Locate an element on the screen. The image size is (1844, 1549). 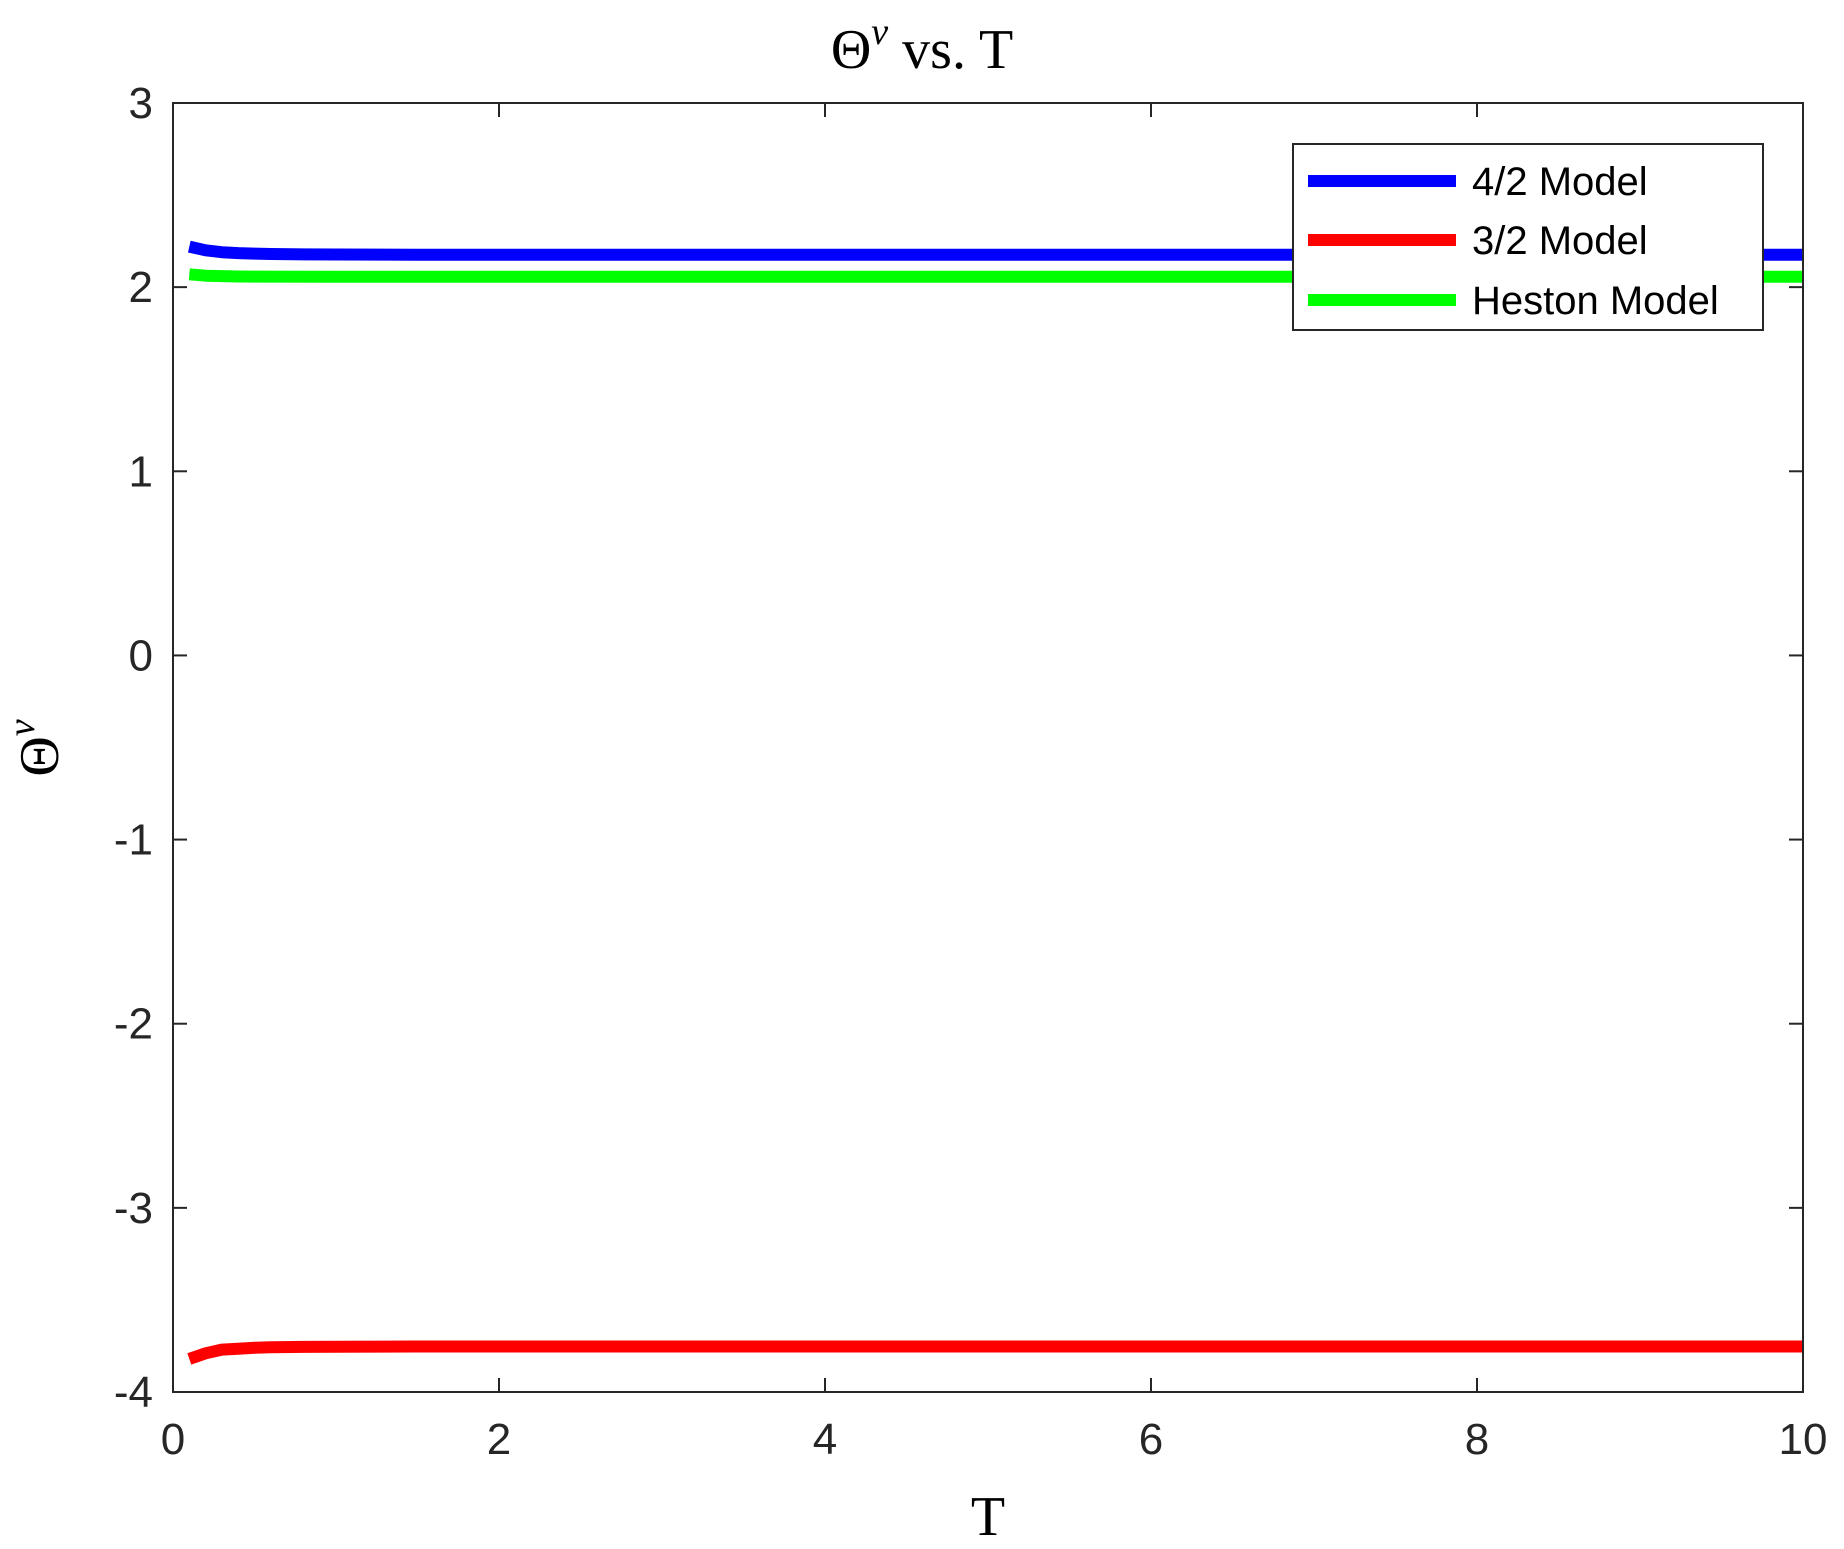
y-axis-label: Θv is located at coordinates (36, 747).